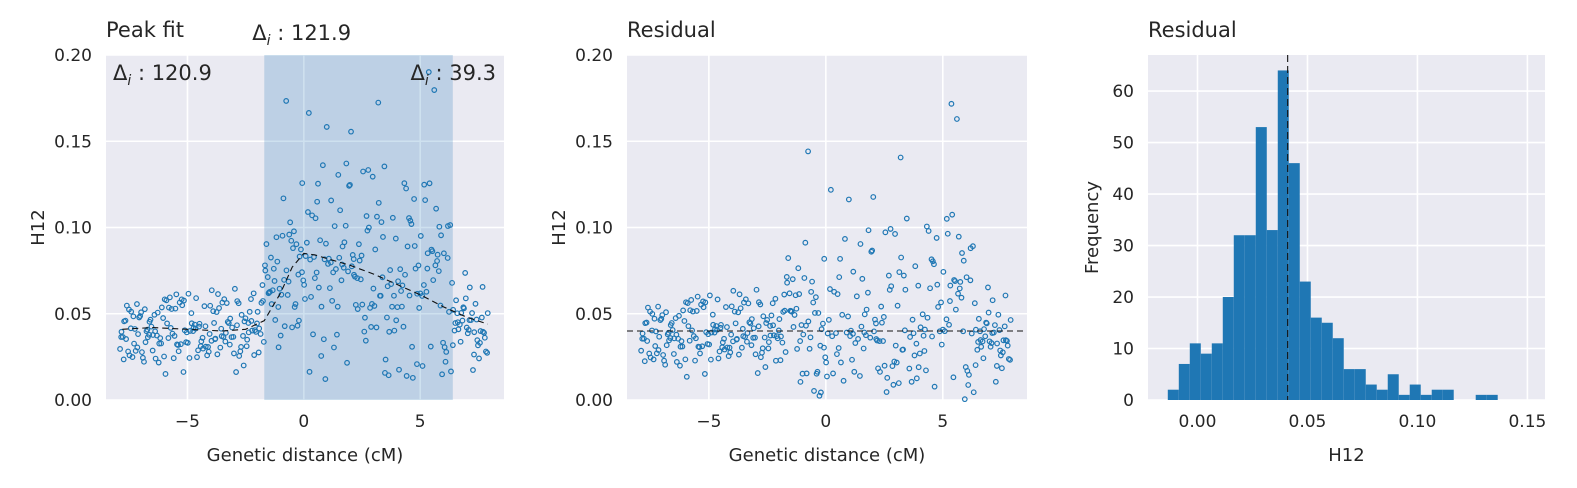  I want to click on y-tick-label: 40, so click(1123, 195).